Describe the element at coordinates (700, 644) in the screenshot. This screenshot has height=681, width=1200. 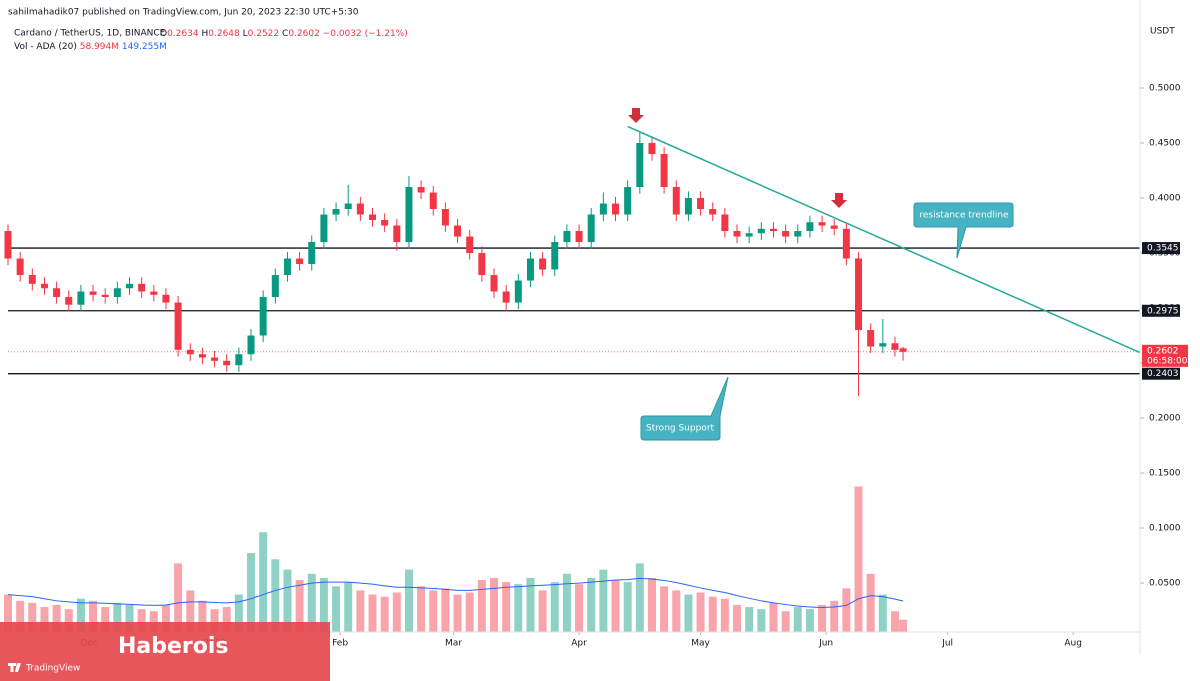
I see `x-tick-label: May` at that location.